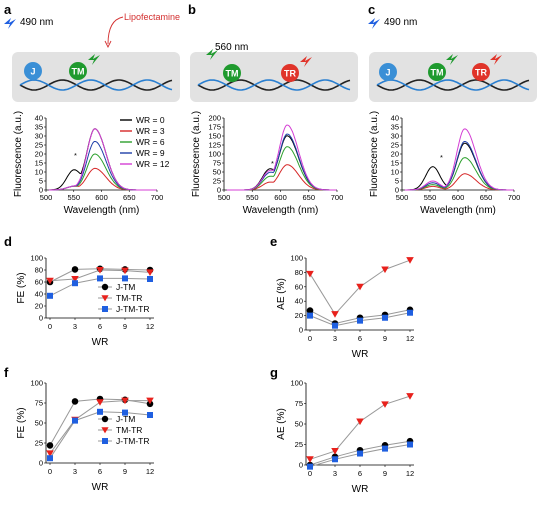 The image size is (537, 509). What do you see at coordinates (133, 441) in the screenshot?
I see `legend-entry: J-TM-TR` at bounding box center [133, 441].